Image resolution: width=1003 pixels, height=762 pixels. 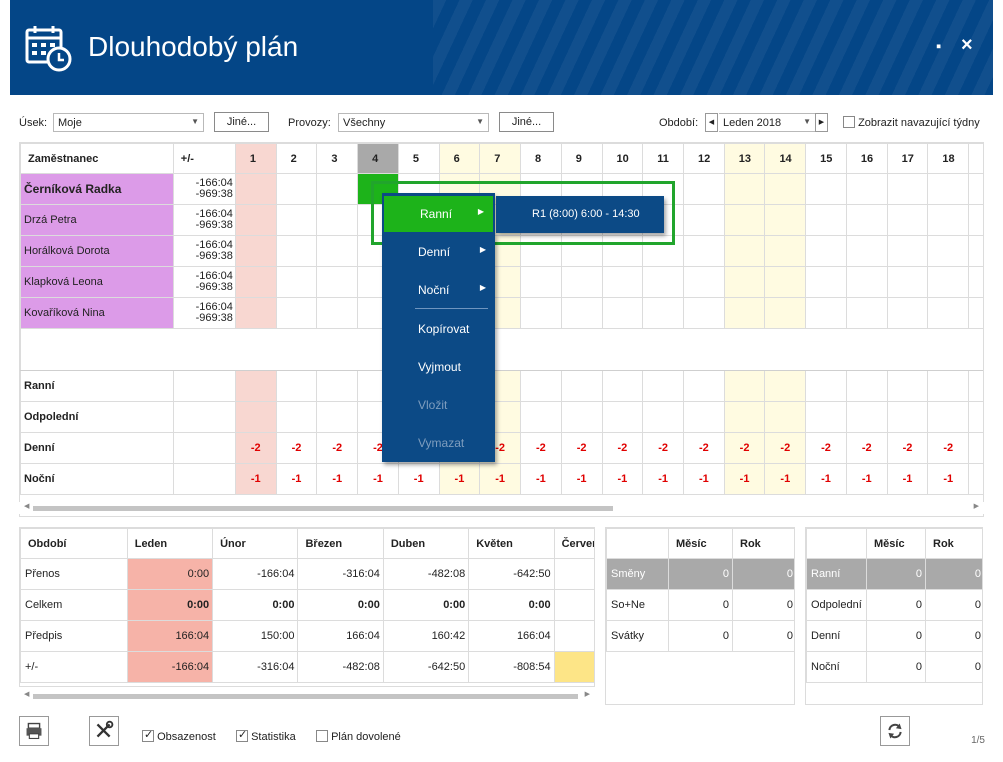 I want to click on prev-period-button: ◀, so click(x=711, y=122).